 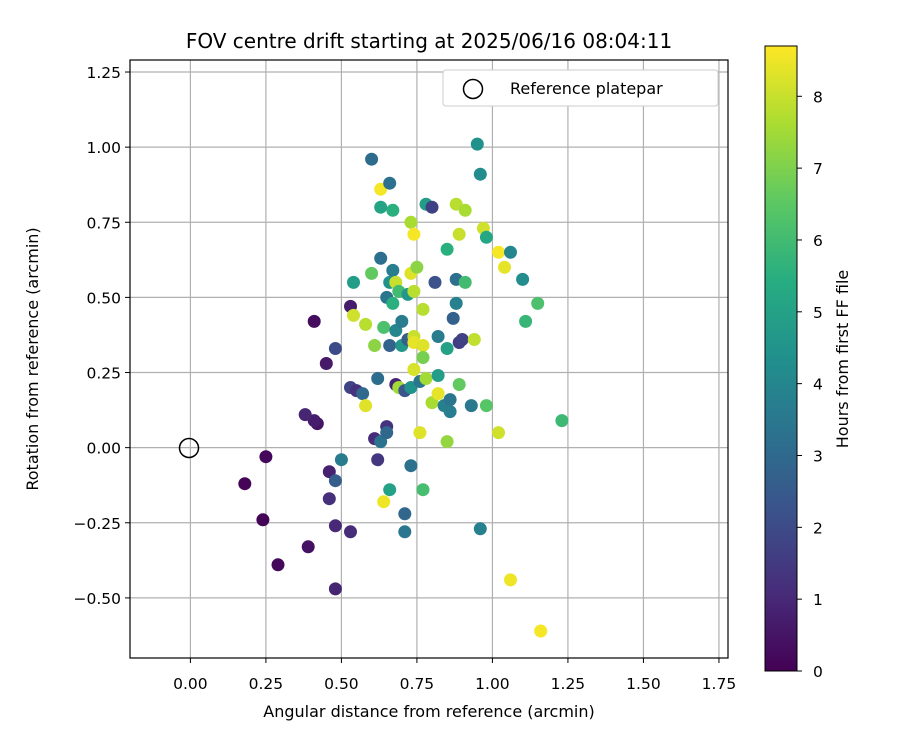 What do you see at coordinates (102, 336) in the screenshot?
I see `y-axis-ticks: −0.50 −0.25 0.00 0.25 0.50 0.75 1.00 1.25` at bounding box center [102, 336].